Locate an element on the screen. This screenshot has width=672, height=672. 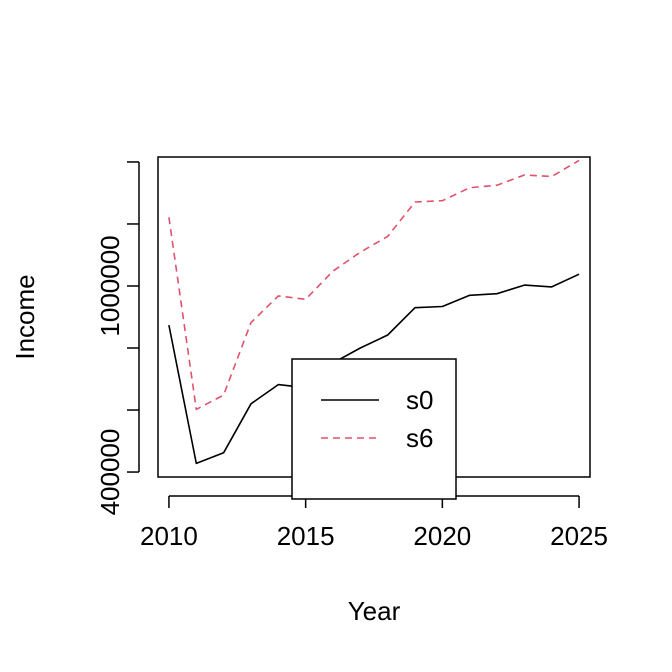
y-axis-label: Income is located at coordinates (25, 316).